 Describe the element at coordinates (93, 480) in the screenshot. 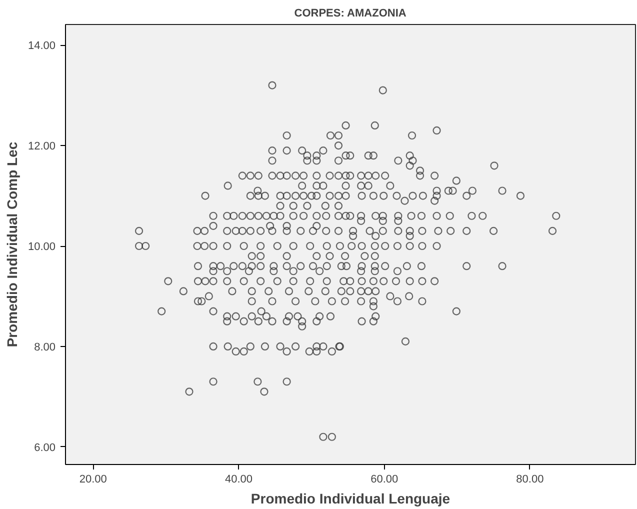

I see `x-tick-label: 20.00` at that location.